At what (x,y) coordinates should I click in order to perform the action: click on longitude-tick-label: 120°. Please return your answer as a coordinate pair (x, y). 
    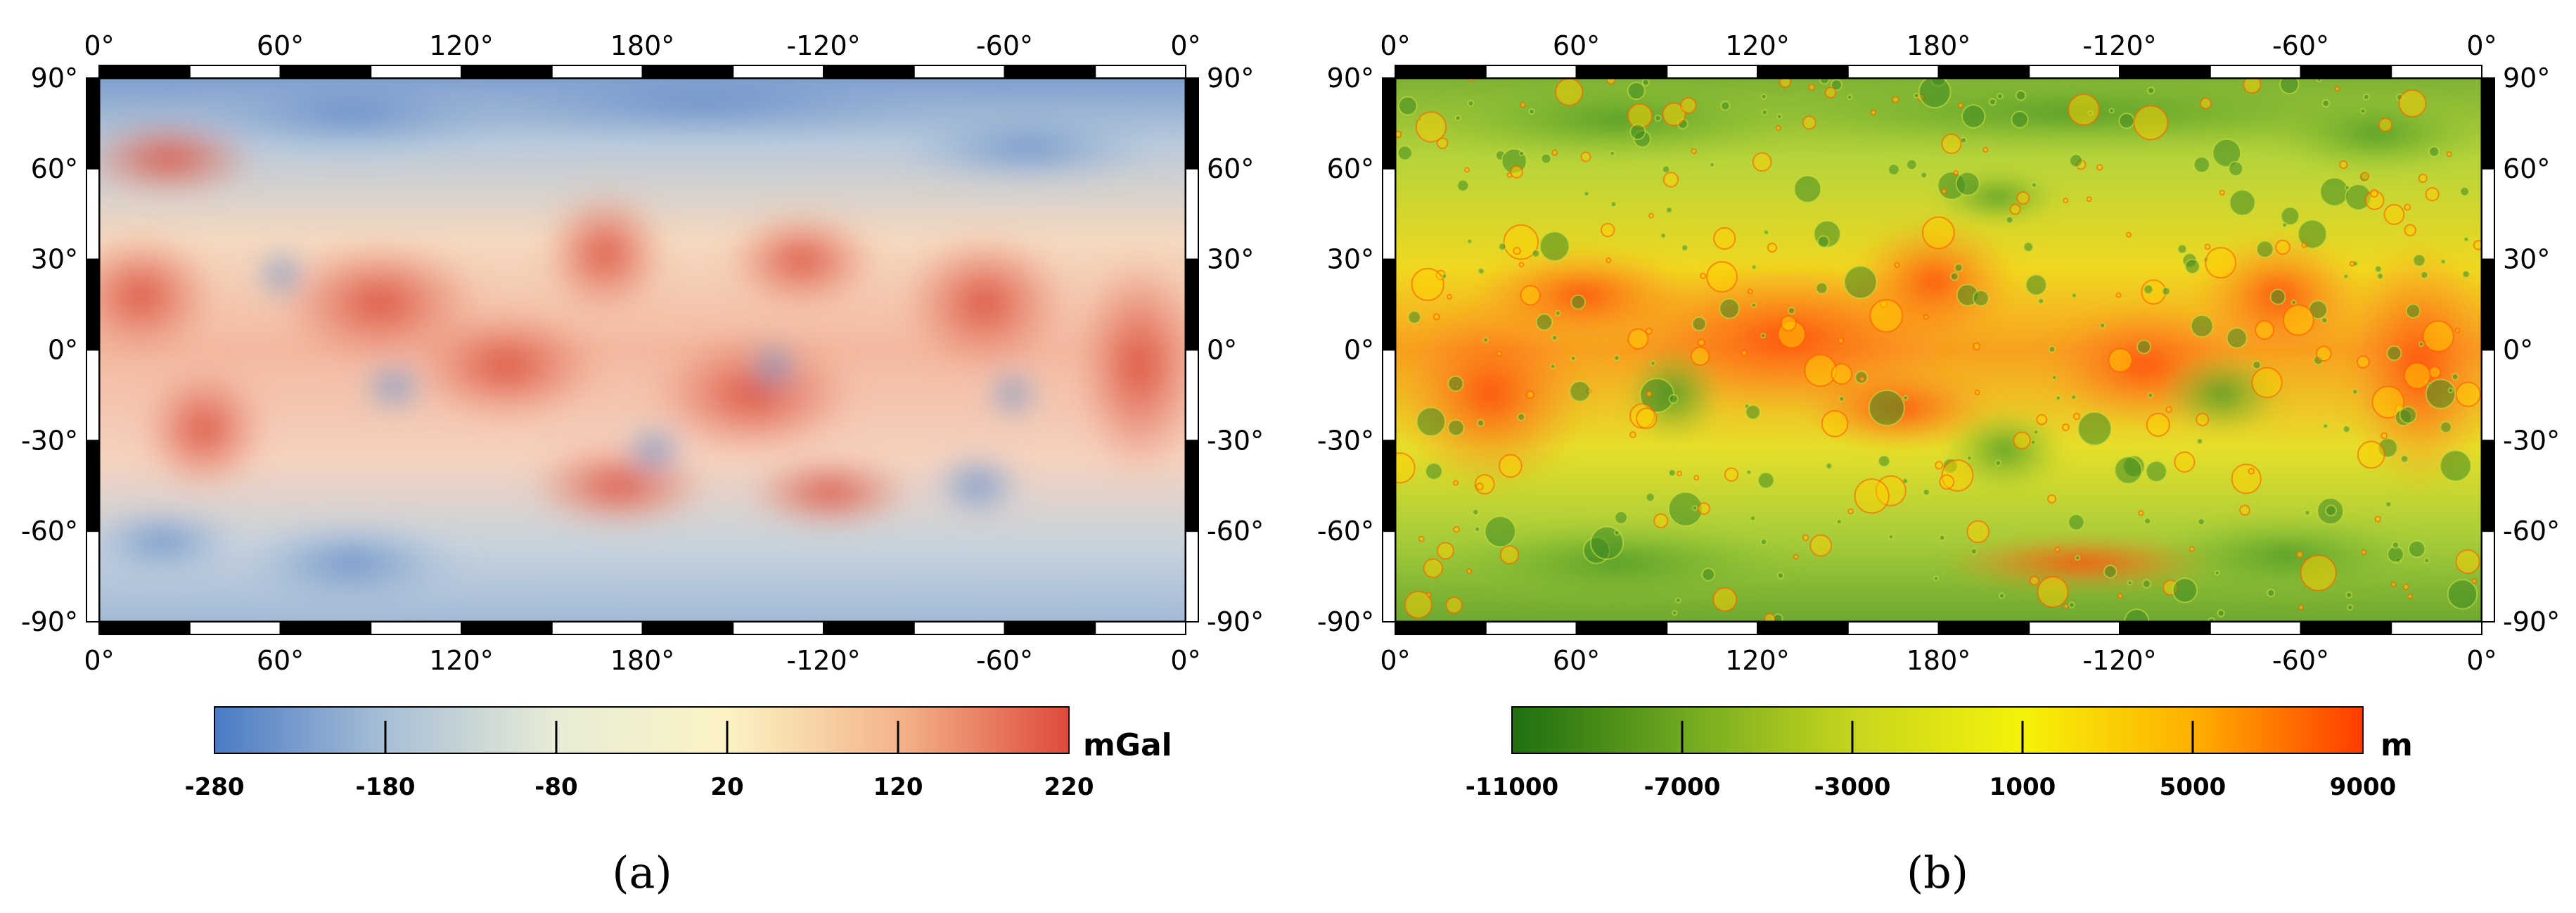
    Looking at the image, I should click on (1758, 660).